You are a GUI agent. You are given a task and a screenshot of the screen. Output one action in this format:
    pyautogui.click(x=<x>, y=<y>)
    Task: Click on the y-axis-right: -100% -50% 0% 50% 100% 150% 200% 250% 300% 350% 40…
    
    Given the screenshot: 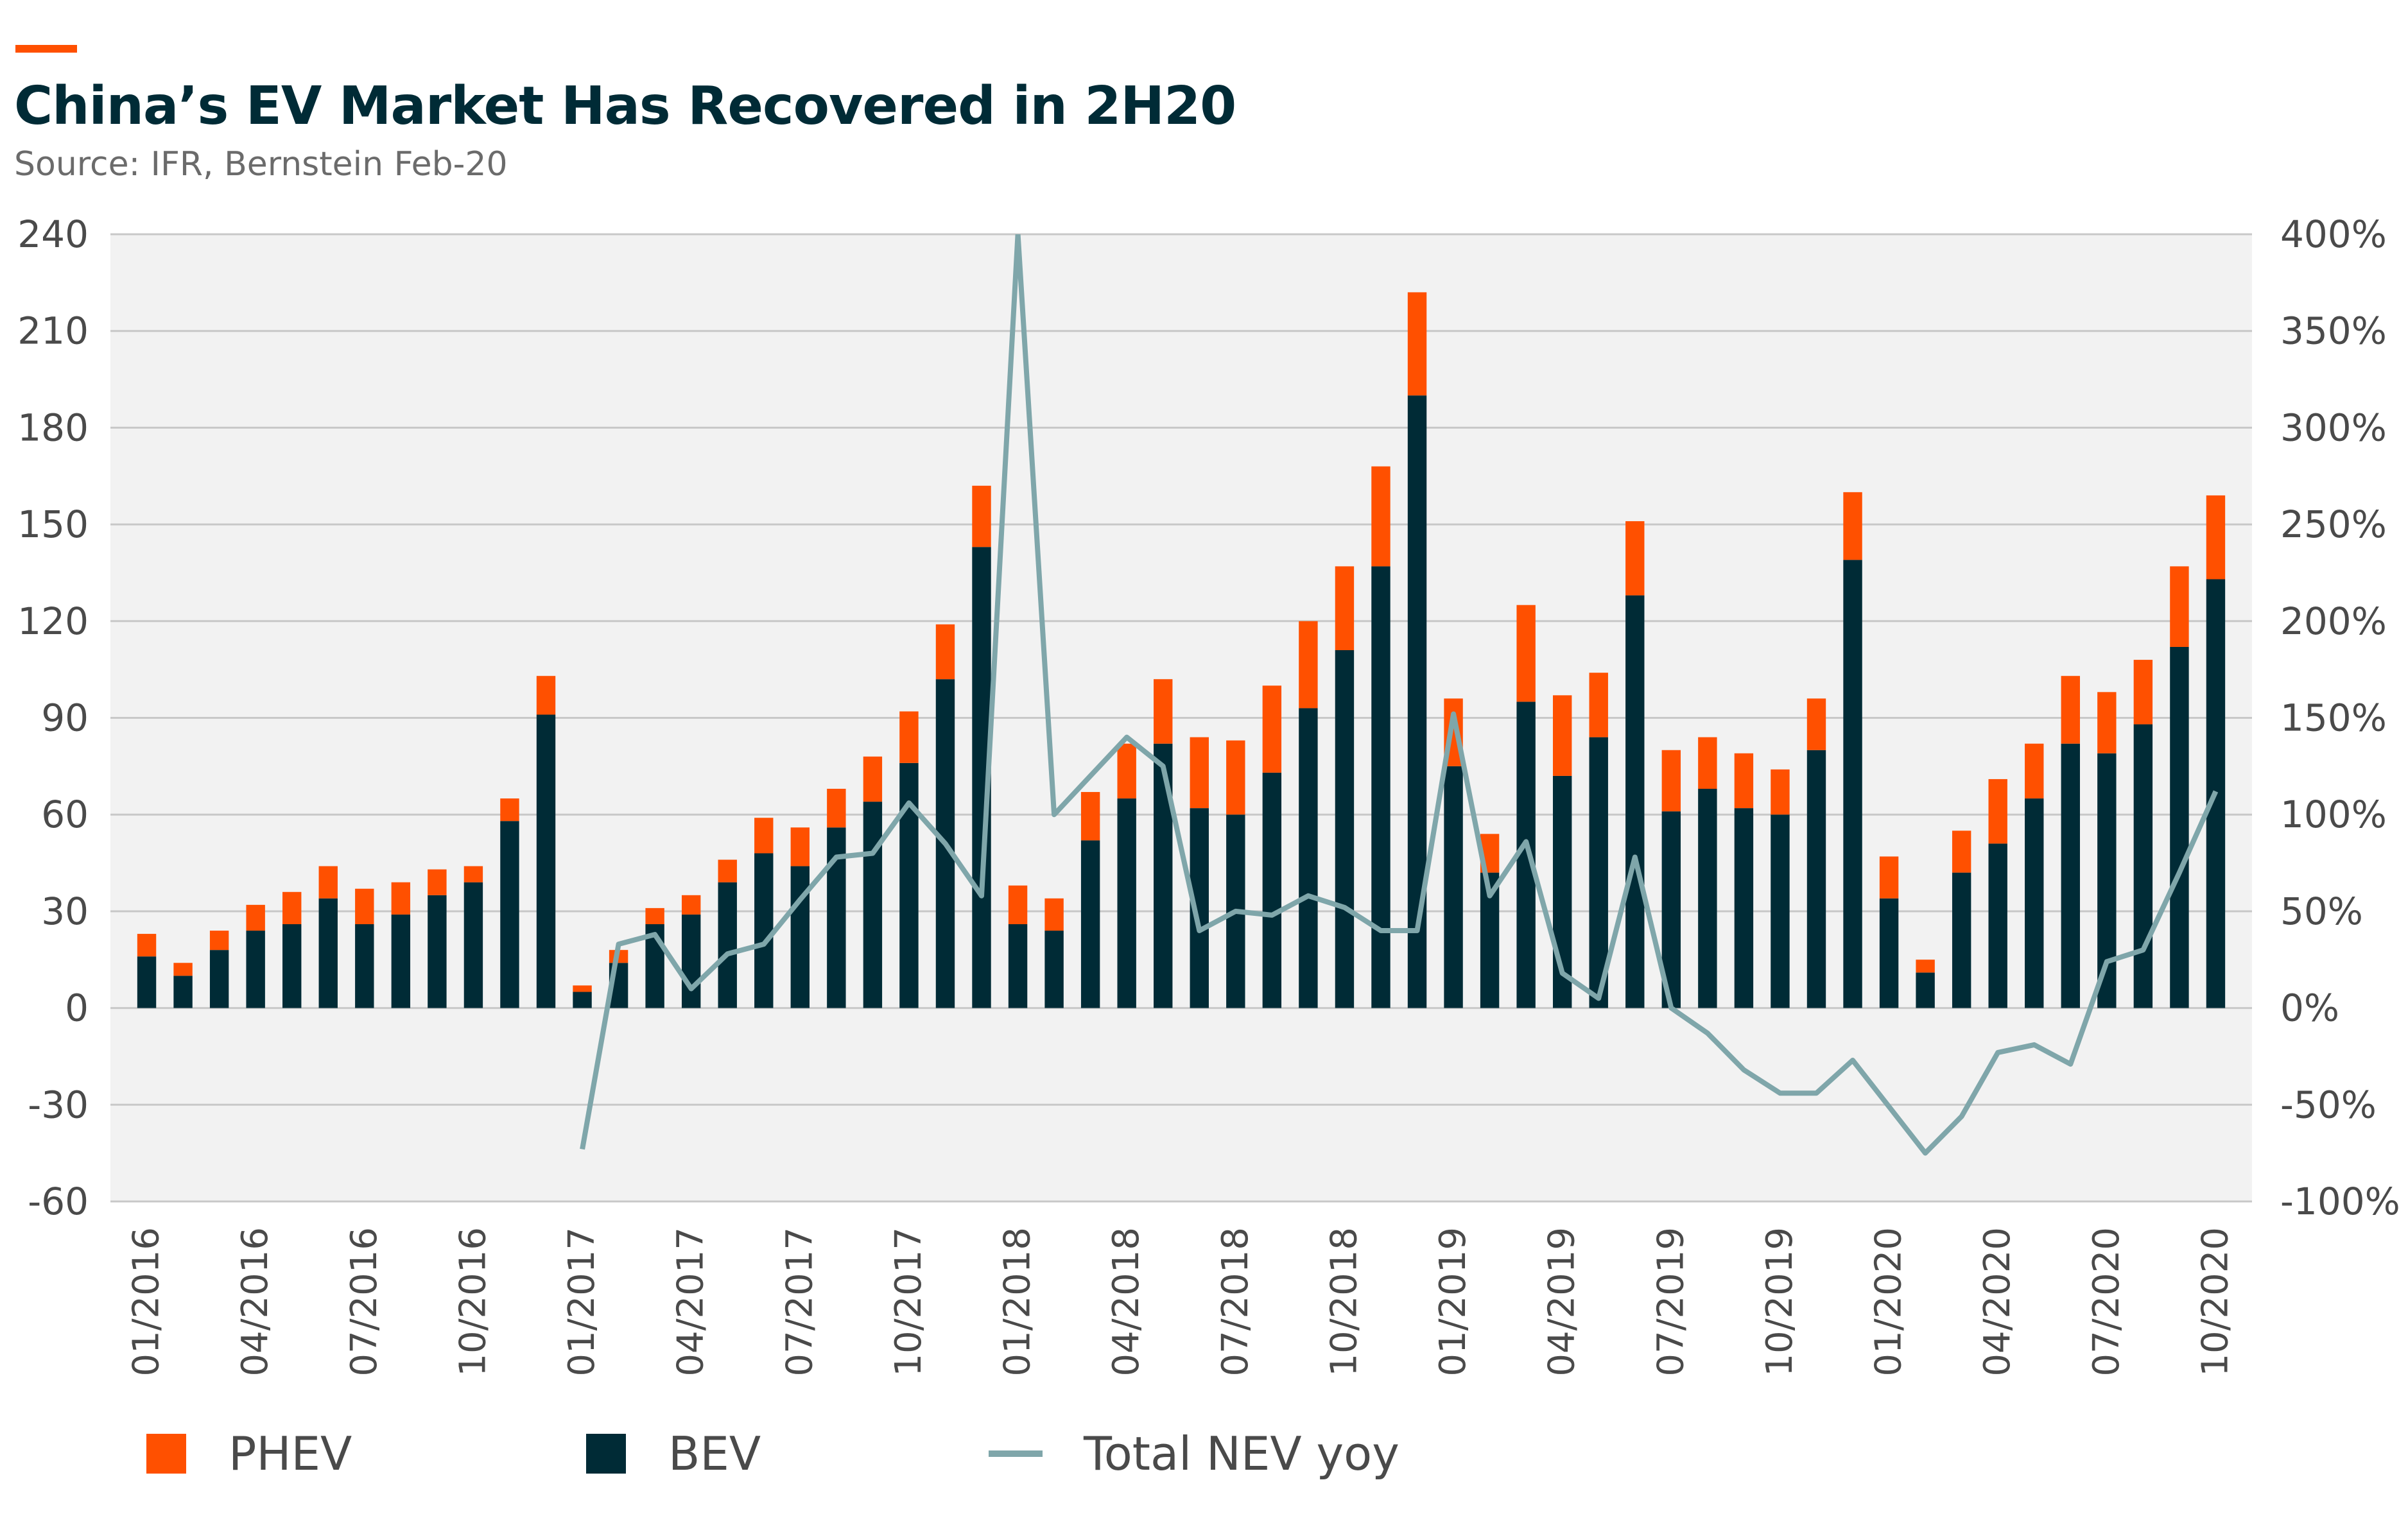 What is the action you would take?
    pyautogui.click(x=2340, y=717)
    